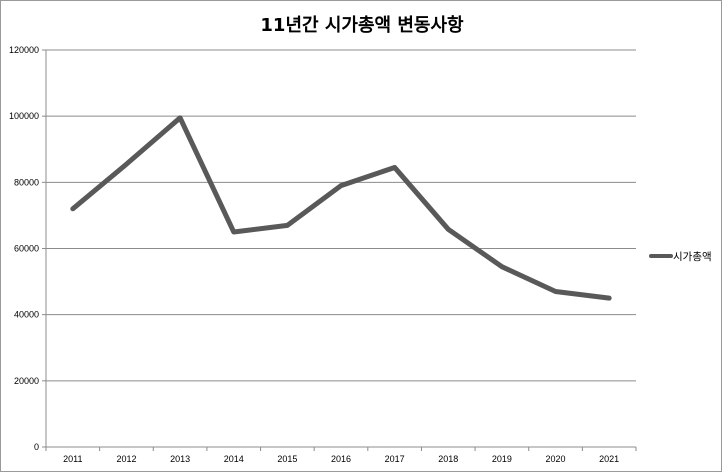  What do you see at coordinates (609, 459) in the screenshot?
I see `x-tick-label: 2021` at bounding box center [609, 459].